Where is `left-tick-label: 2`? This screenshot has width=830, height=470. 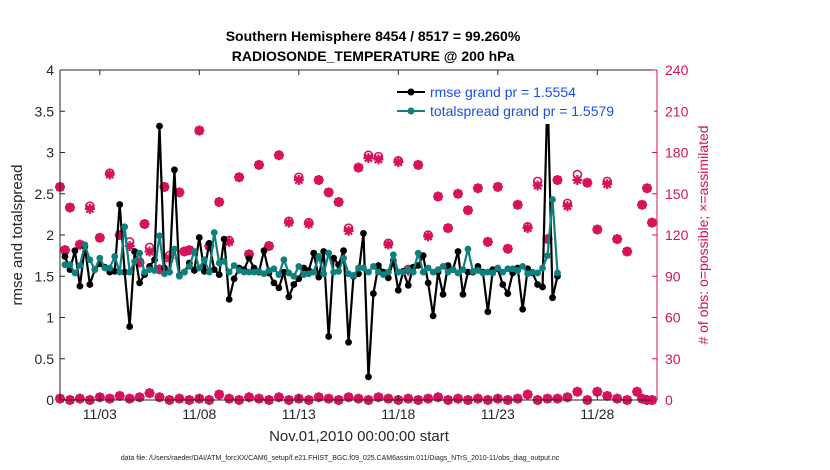 left-tick-label: 2 is located at coordinates (50, 235).